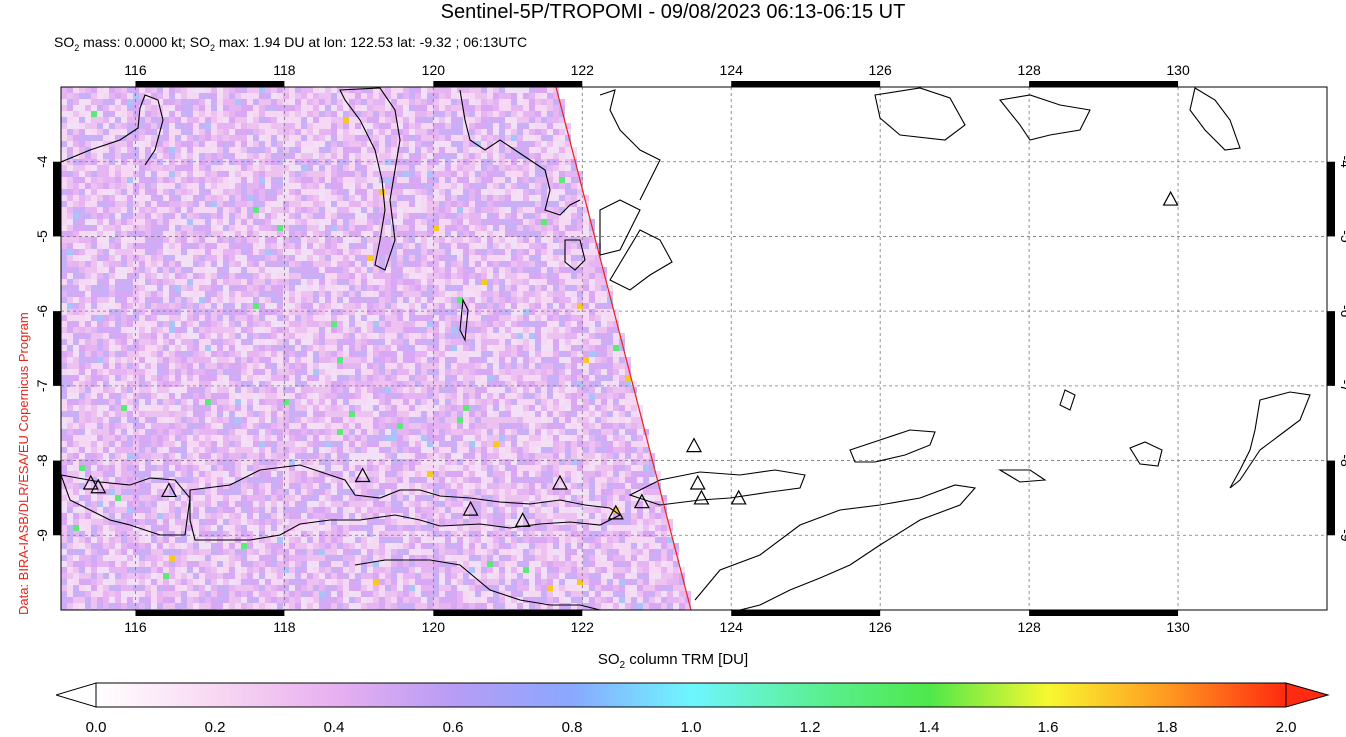 Image resolution: width=1346 pixels, height=737 pixels. What do you see at coordinates (732, 627) in the screenshot?
I see `lon-tick-label-bottom: 124` at bounding box center [732, 627].